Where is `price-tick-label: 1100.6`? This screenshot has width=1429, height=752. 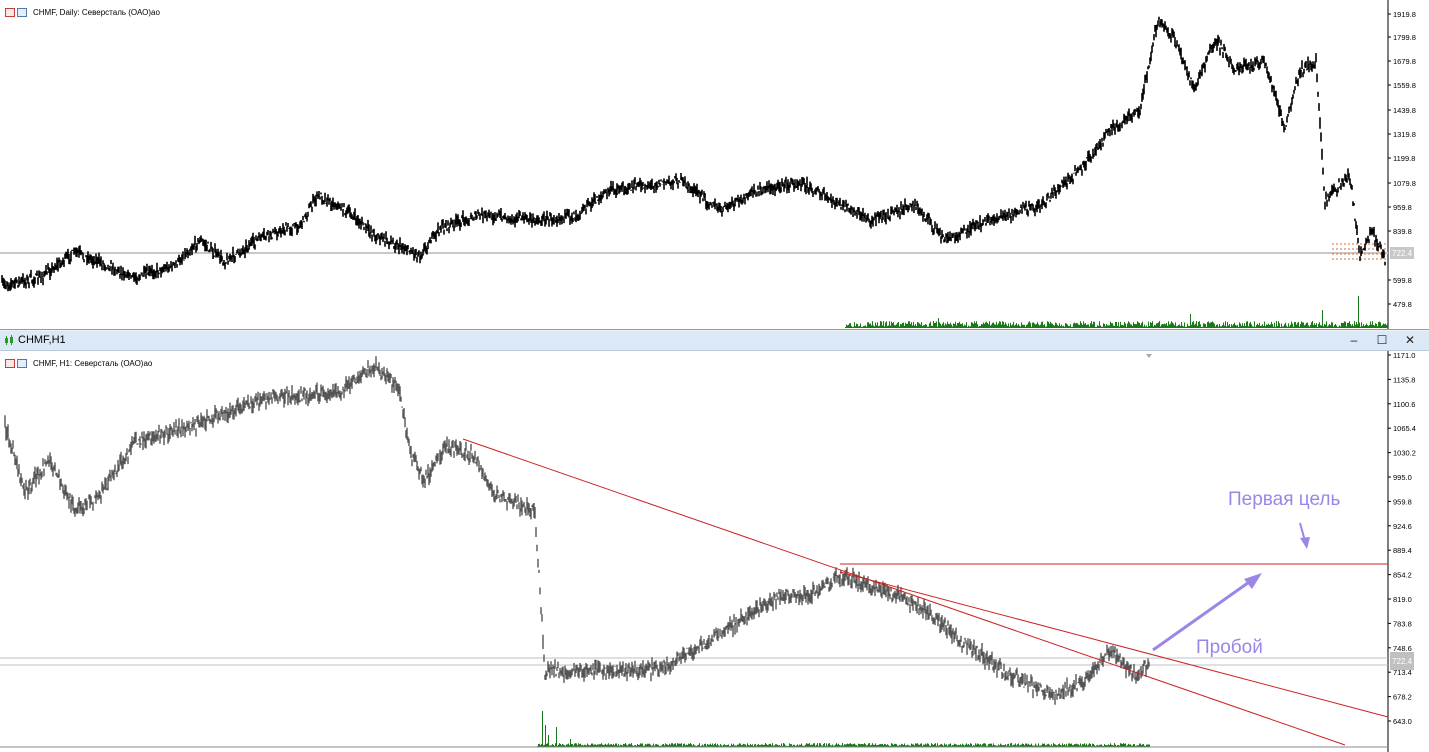
price-tick-label: 1100.6 is located at coordinates (1404, 404).